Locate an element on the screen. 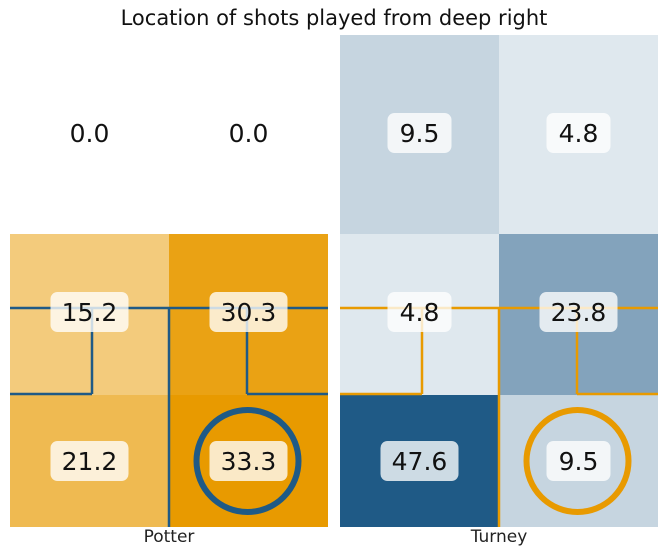 This screenshot has height=558, width=668. cell-value-label: 33.3 is located at coordinates (249, 461).